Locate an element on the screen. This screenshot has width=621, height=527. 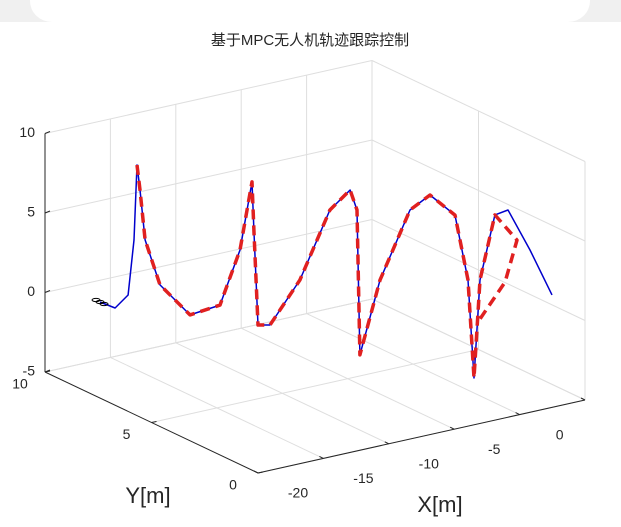
x-axis is located at coordinates (421, 436).